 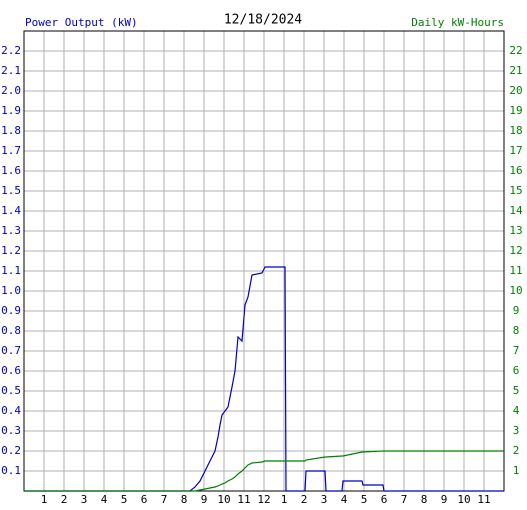 I want to click on y2-tick-label: 21, so click(x=515, y=70).